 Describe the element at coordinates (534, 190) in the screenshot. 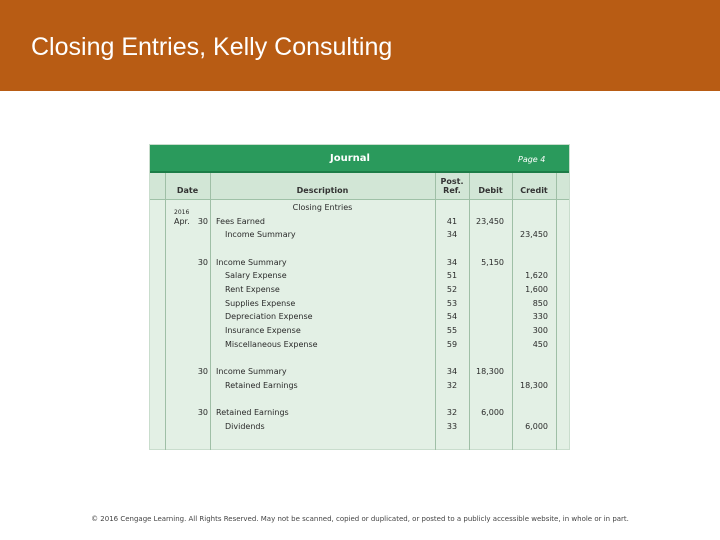

I see `col-credit: Credit` at that location.